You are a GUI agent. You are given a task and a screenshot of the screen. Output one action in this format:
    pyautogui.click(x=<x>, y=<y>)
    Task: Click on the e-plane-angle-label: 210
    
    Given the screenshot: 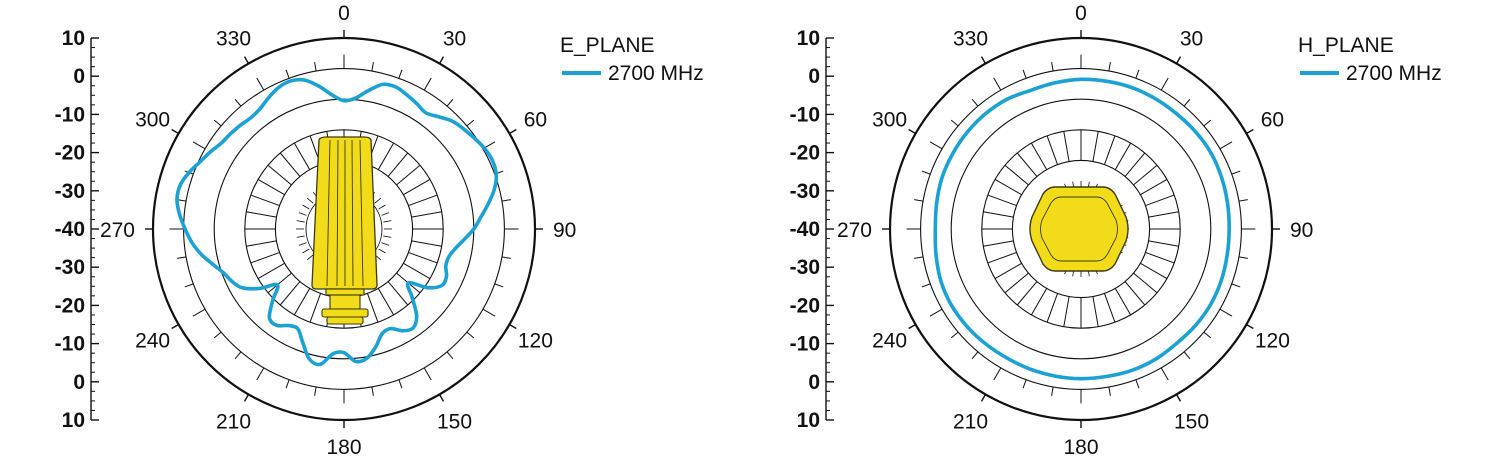 What is the action you would take?
    pyautogui.click(x=233, y=421)
    